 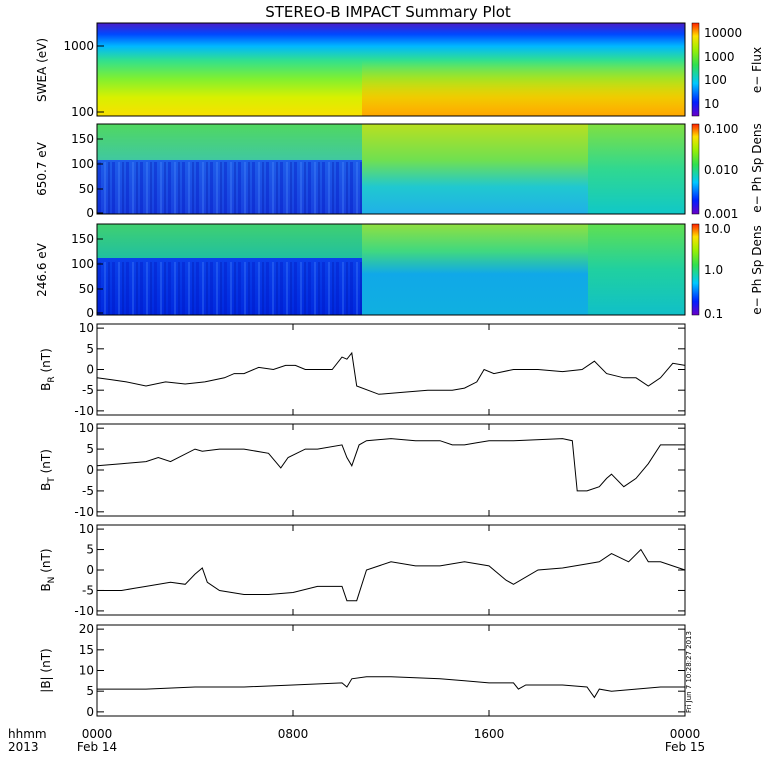 I want to click on bbn-frame, so click(x=391, y=570).